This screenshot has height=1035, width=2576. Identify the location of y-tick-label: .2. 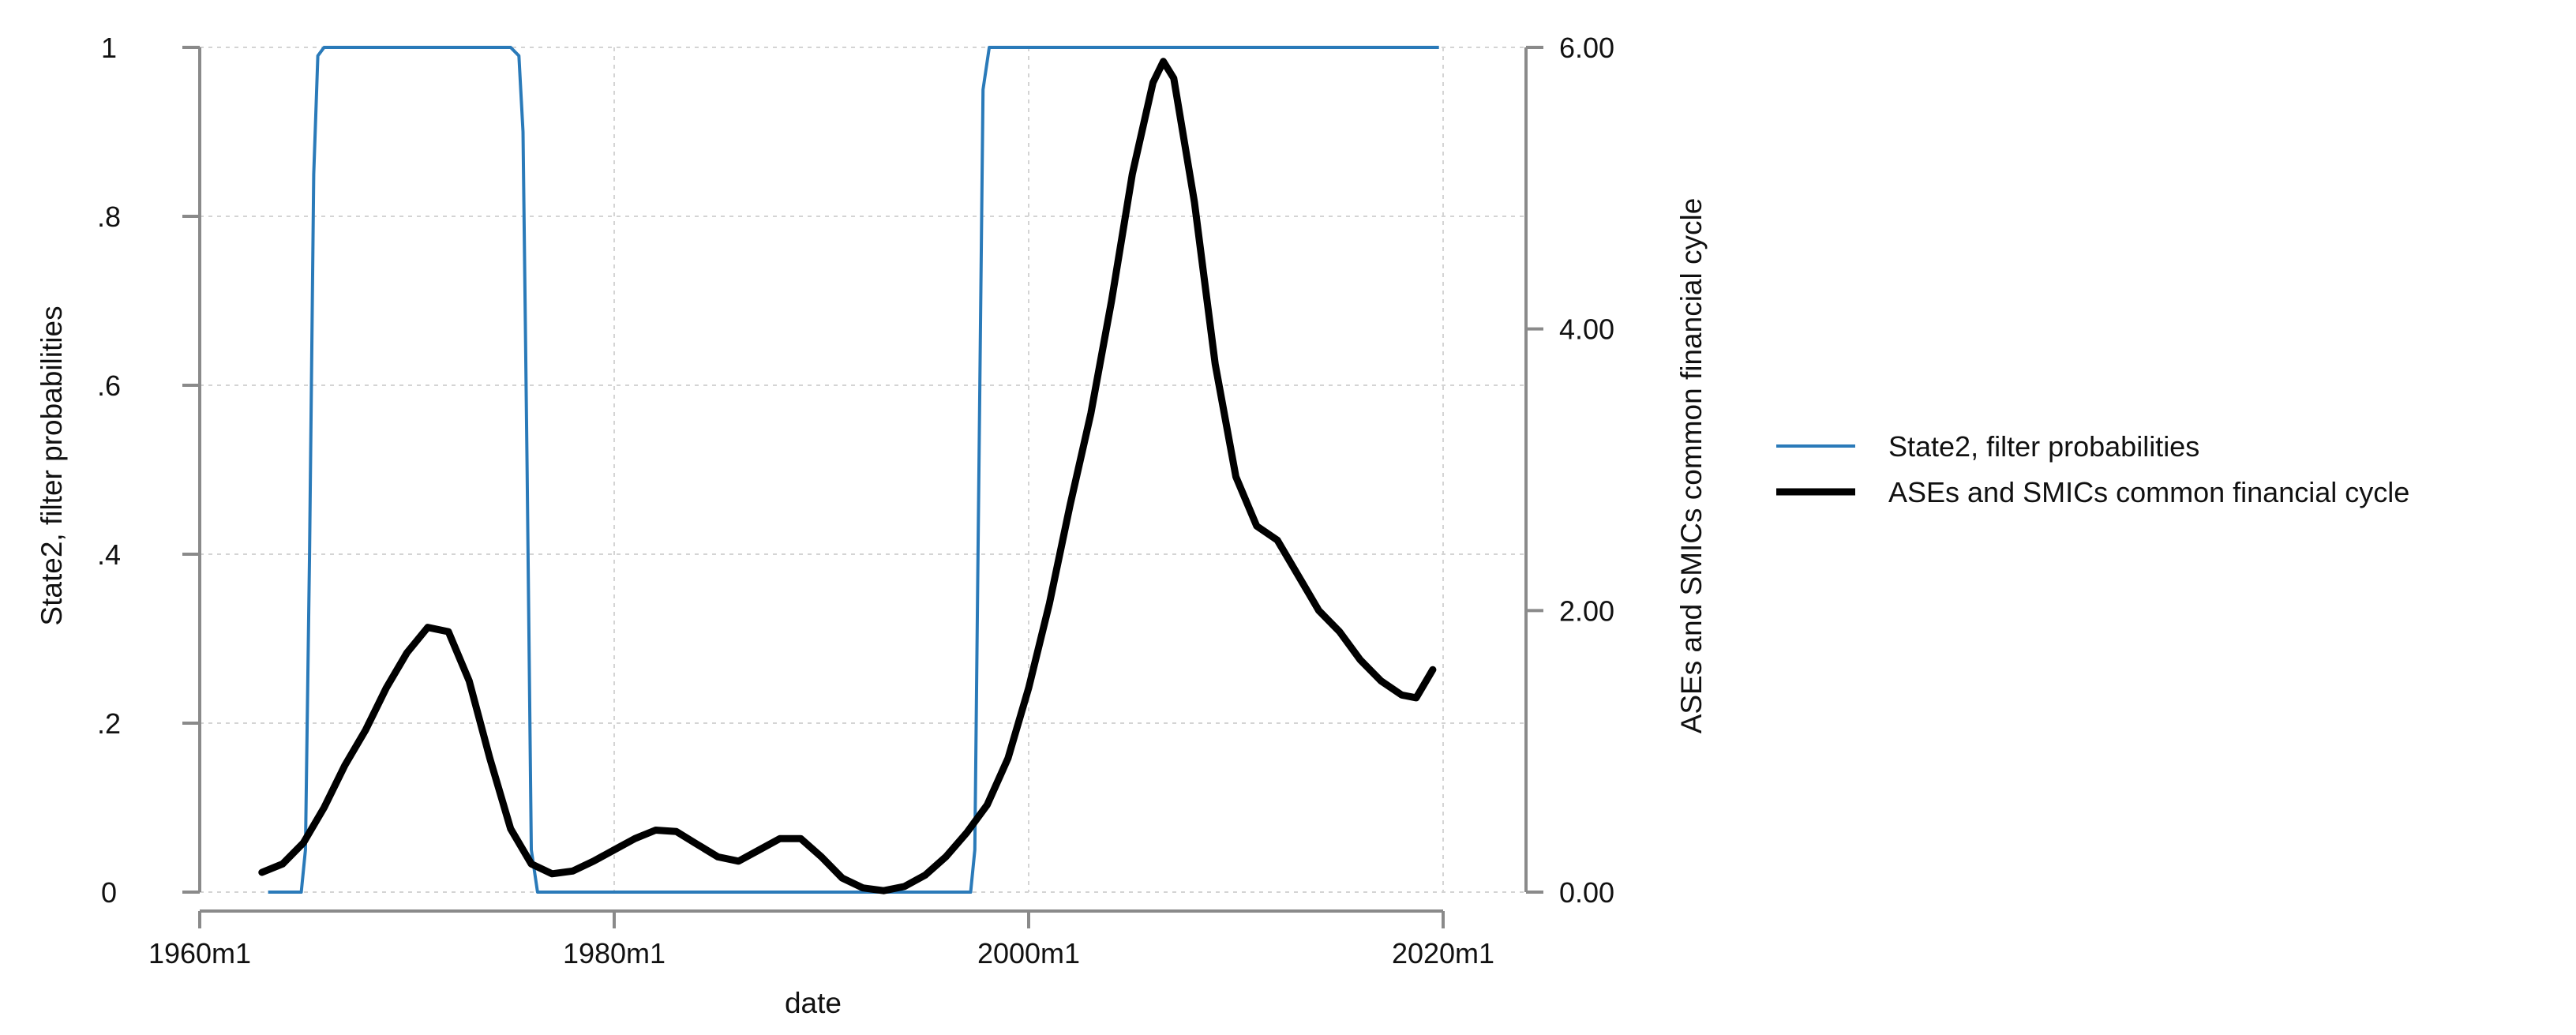
(109, 723).